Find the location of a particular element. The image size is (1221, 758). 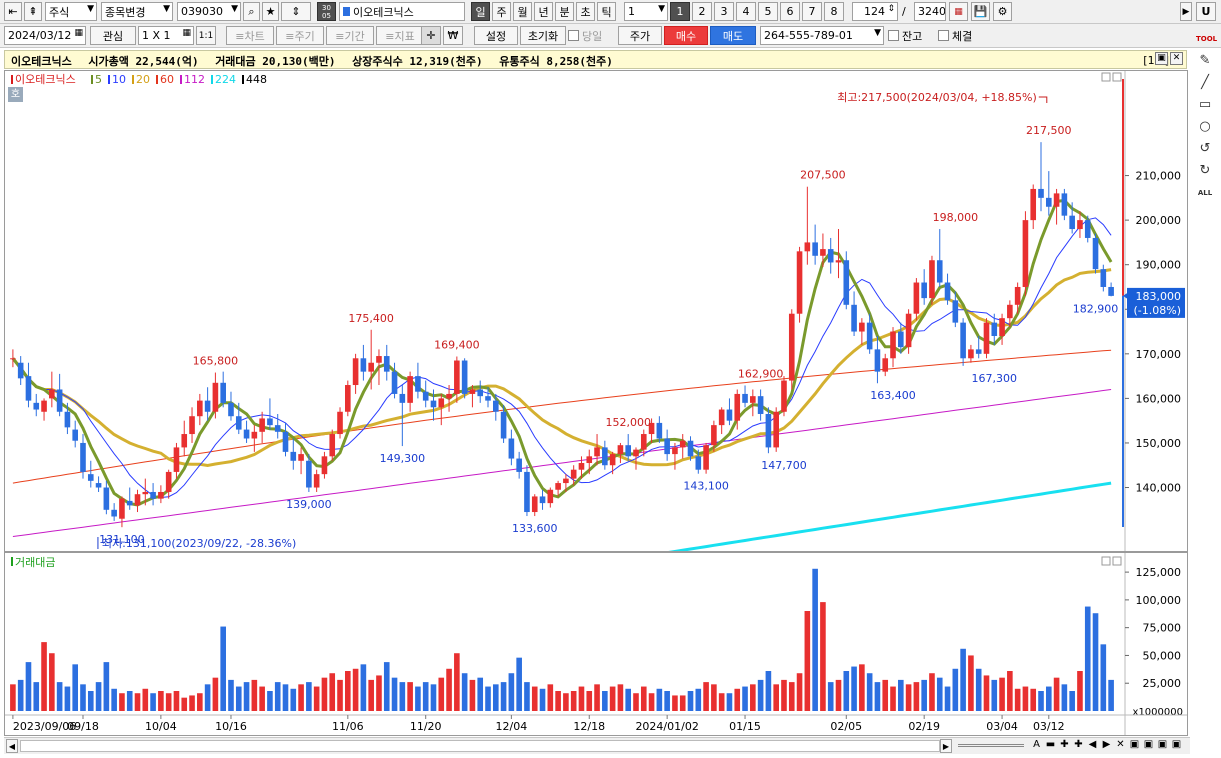

reset-icon: ✕ is located at coordinates (1120, 744).